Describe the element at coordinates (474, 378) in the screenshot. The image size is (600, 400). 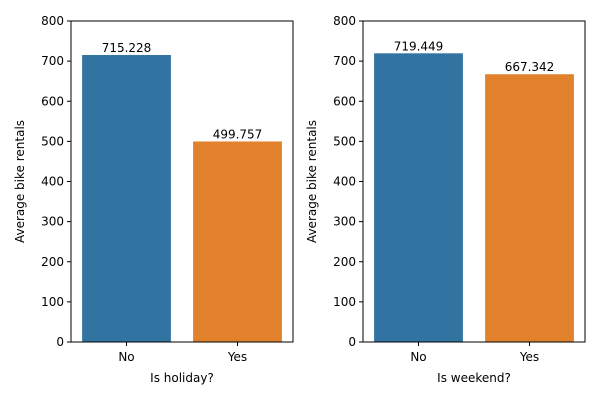
I see `x-axis-label: Is weekend?` at that location.